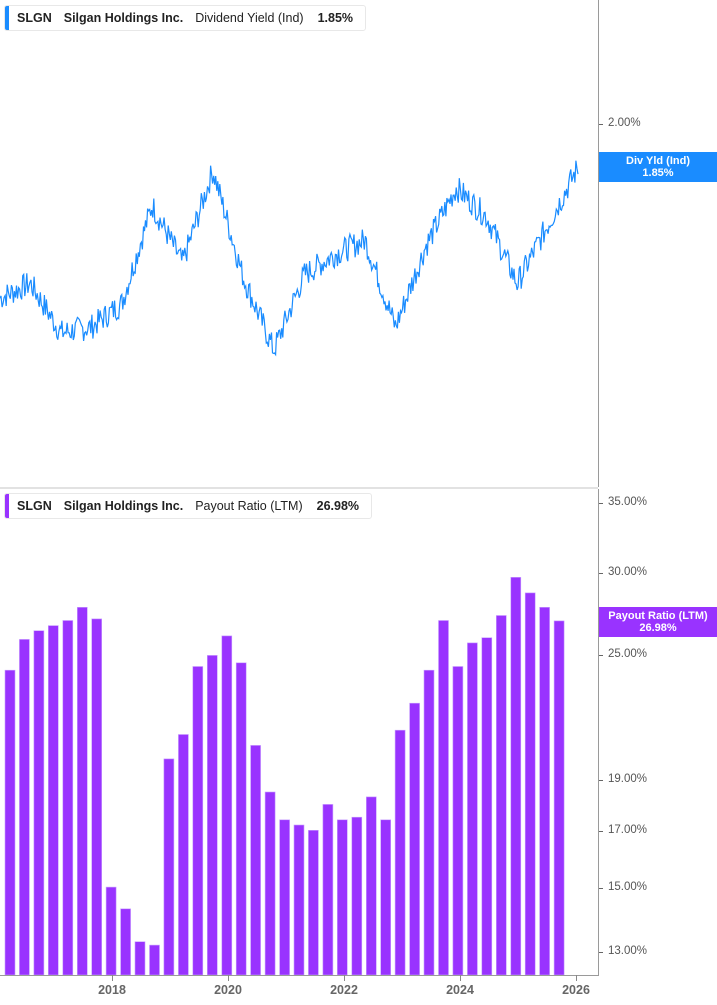 Image resolution: width=717 pixels, height=1005 pixels. I want to click on y-tick-label: 17.00%, so click(628, 830).